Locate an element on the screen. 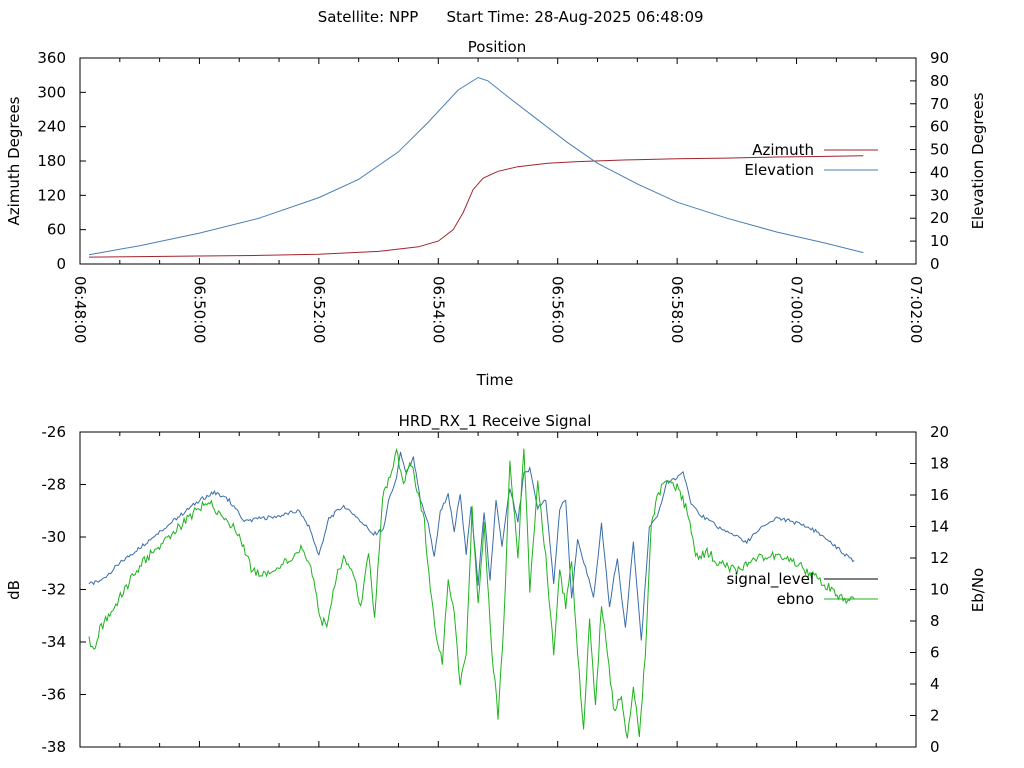 This screenshot has height=768, width=1024. receive-signal-ytick-label: -26 is located at coordinates (54, 432).